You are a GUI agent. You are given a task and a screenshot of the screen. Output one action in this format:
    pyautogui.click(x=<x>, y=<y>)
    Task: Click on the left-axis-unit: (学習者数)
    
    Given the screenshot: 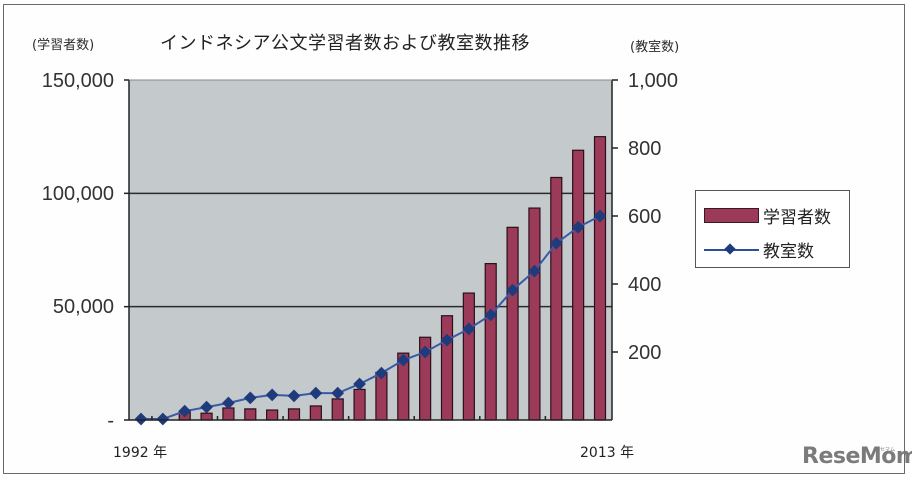 What is the action you would take?
    pyautogui.click(x=63, y=45)
    